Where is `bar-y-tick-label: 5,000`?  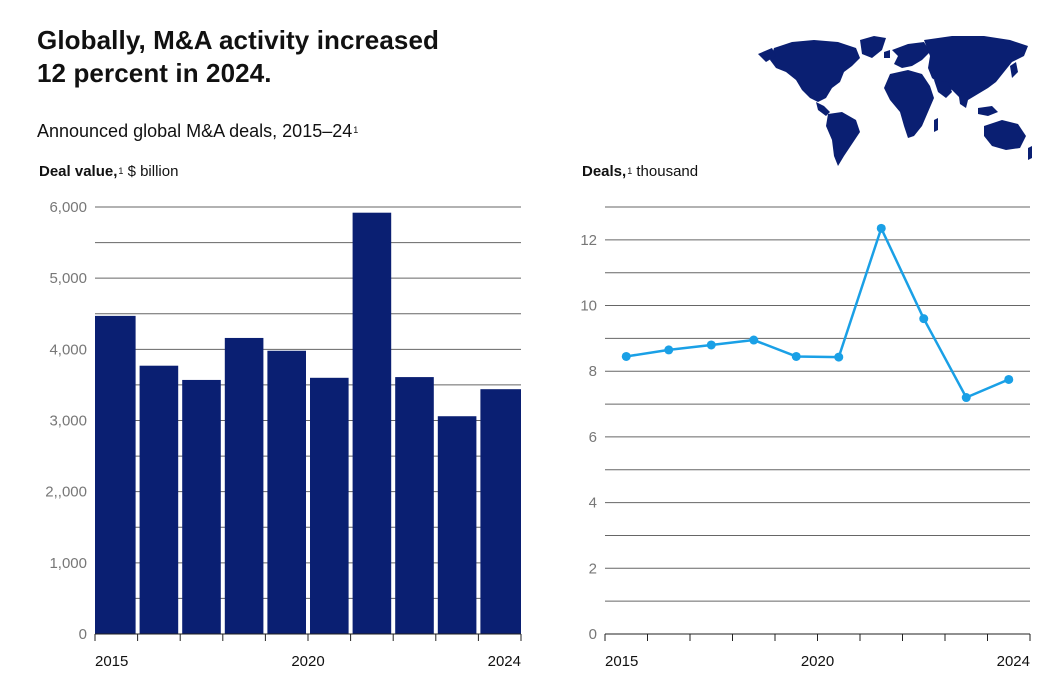
bar-y-tick-label: 5,000 is located at coordinates (68, 278).